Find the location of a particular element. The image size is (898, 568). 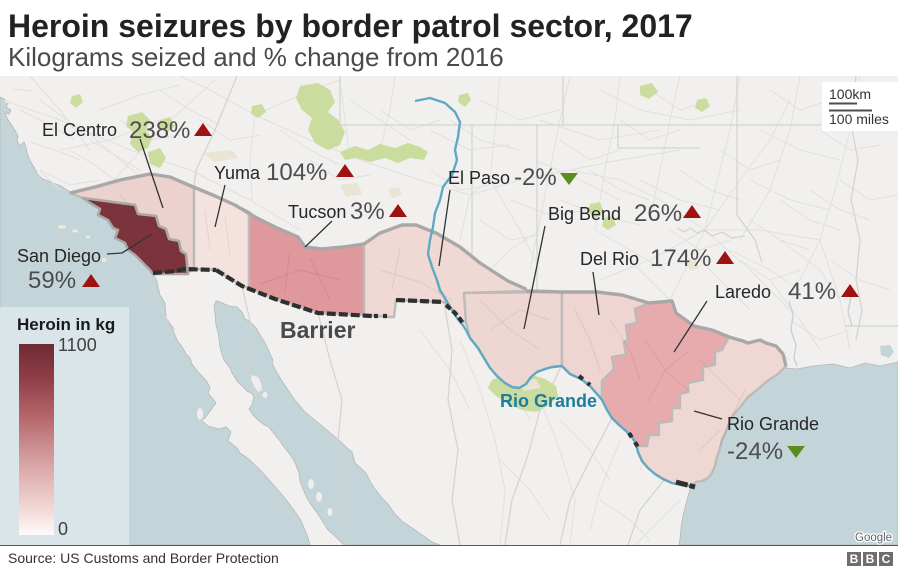

svg-text: 3% is located at coordinates (367, 211).